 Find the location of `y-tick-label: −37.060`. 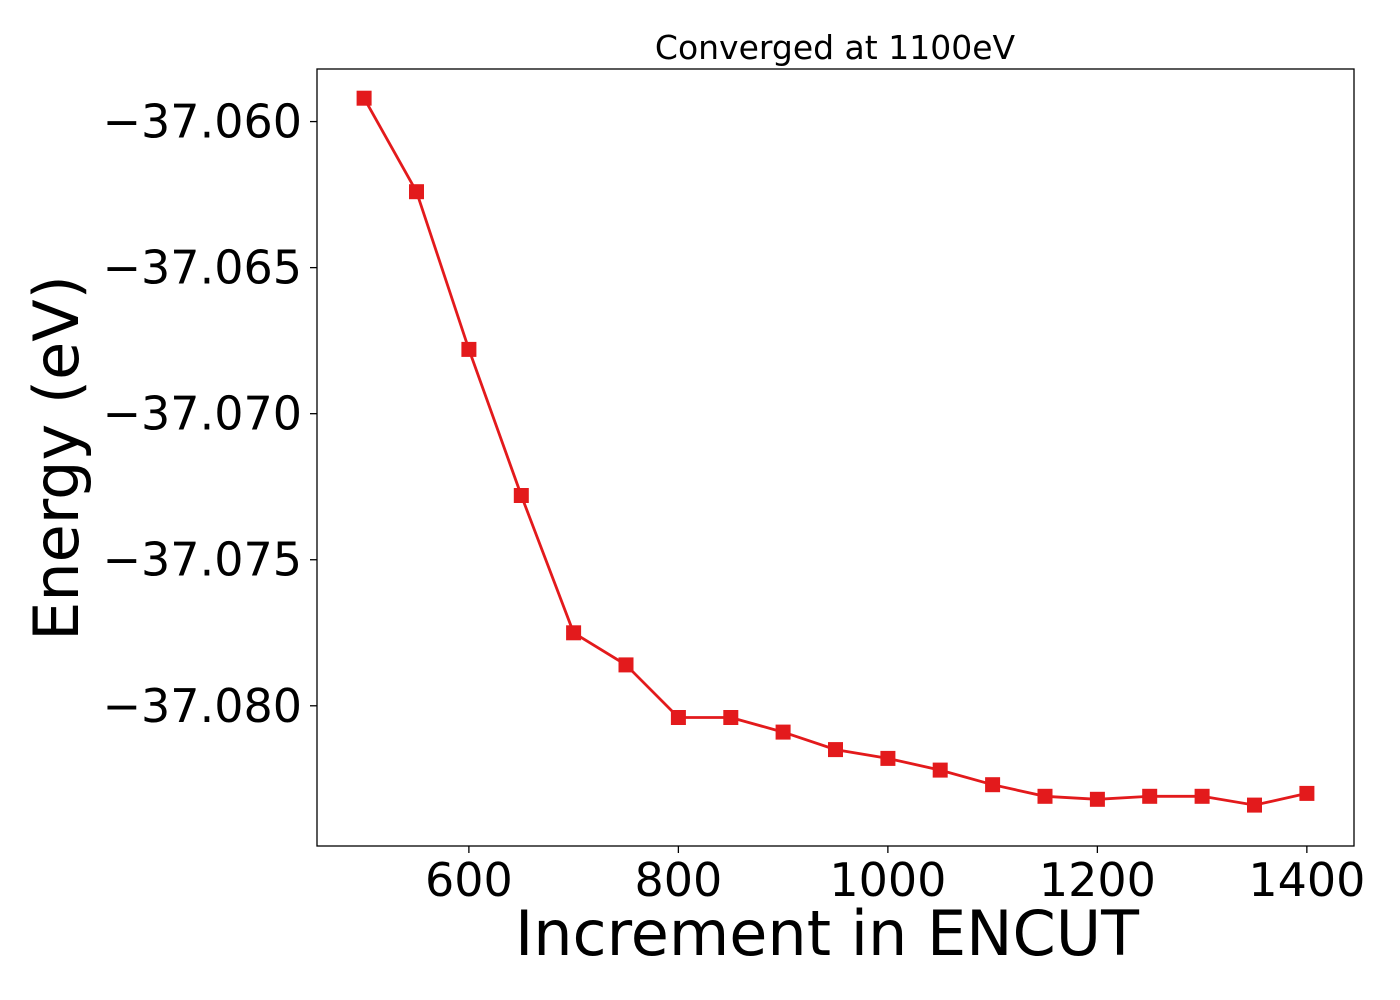

y-tick-label: −37.060 is located at coordinates (203, 122).